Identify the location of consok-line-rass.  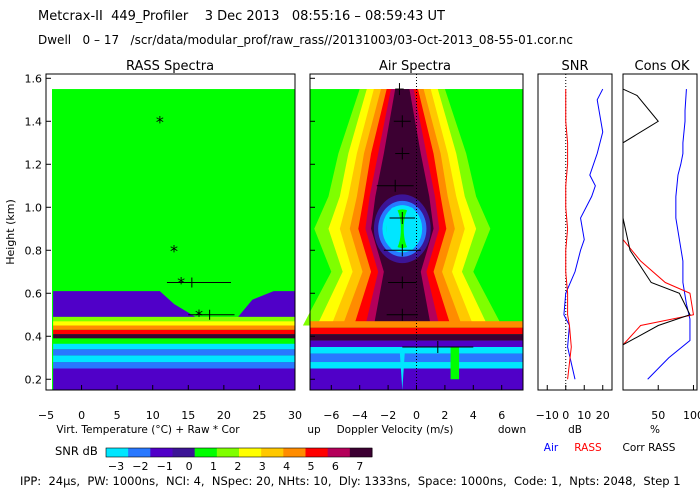
(658, 292).